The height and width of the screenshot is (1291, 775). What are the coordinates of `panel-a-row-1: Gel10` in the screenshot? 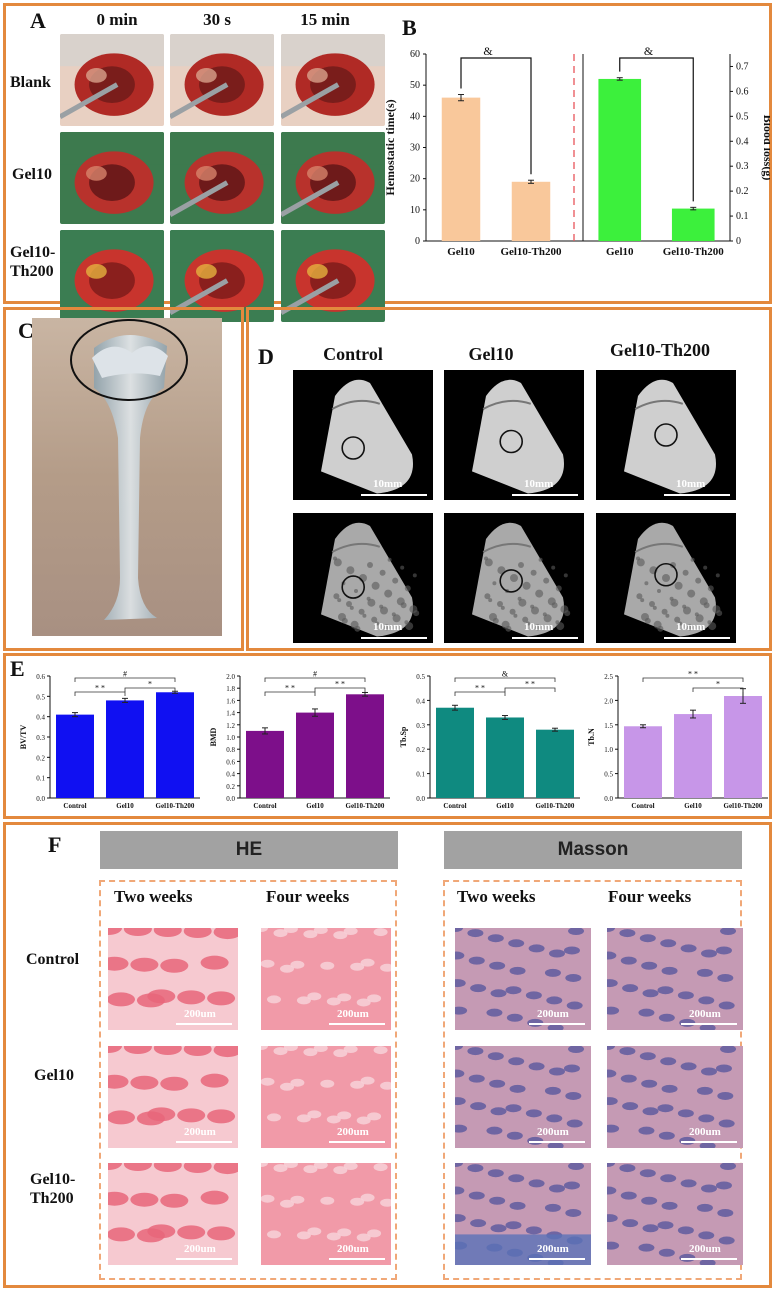 It's located at (32, 174).